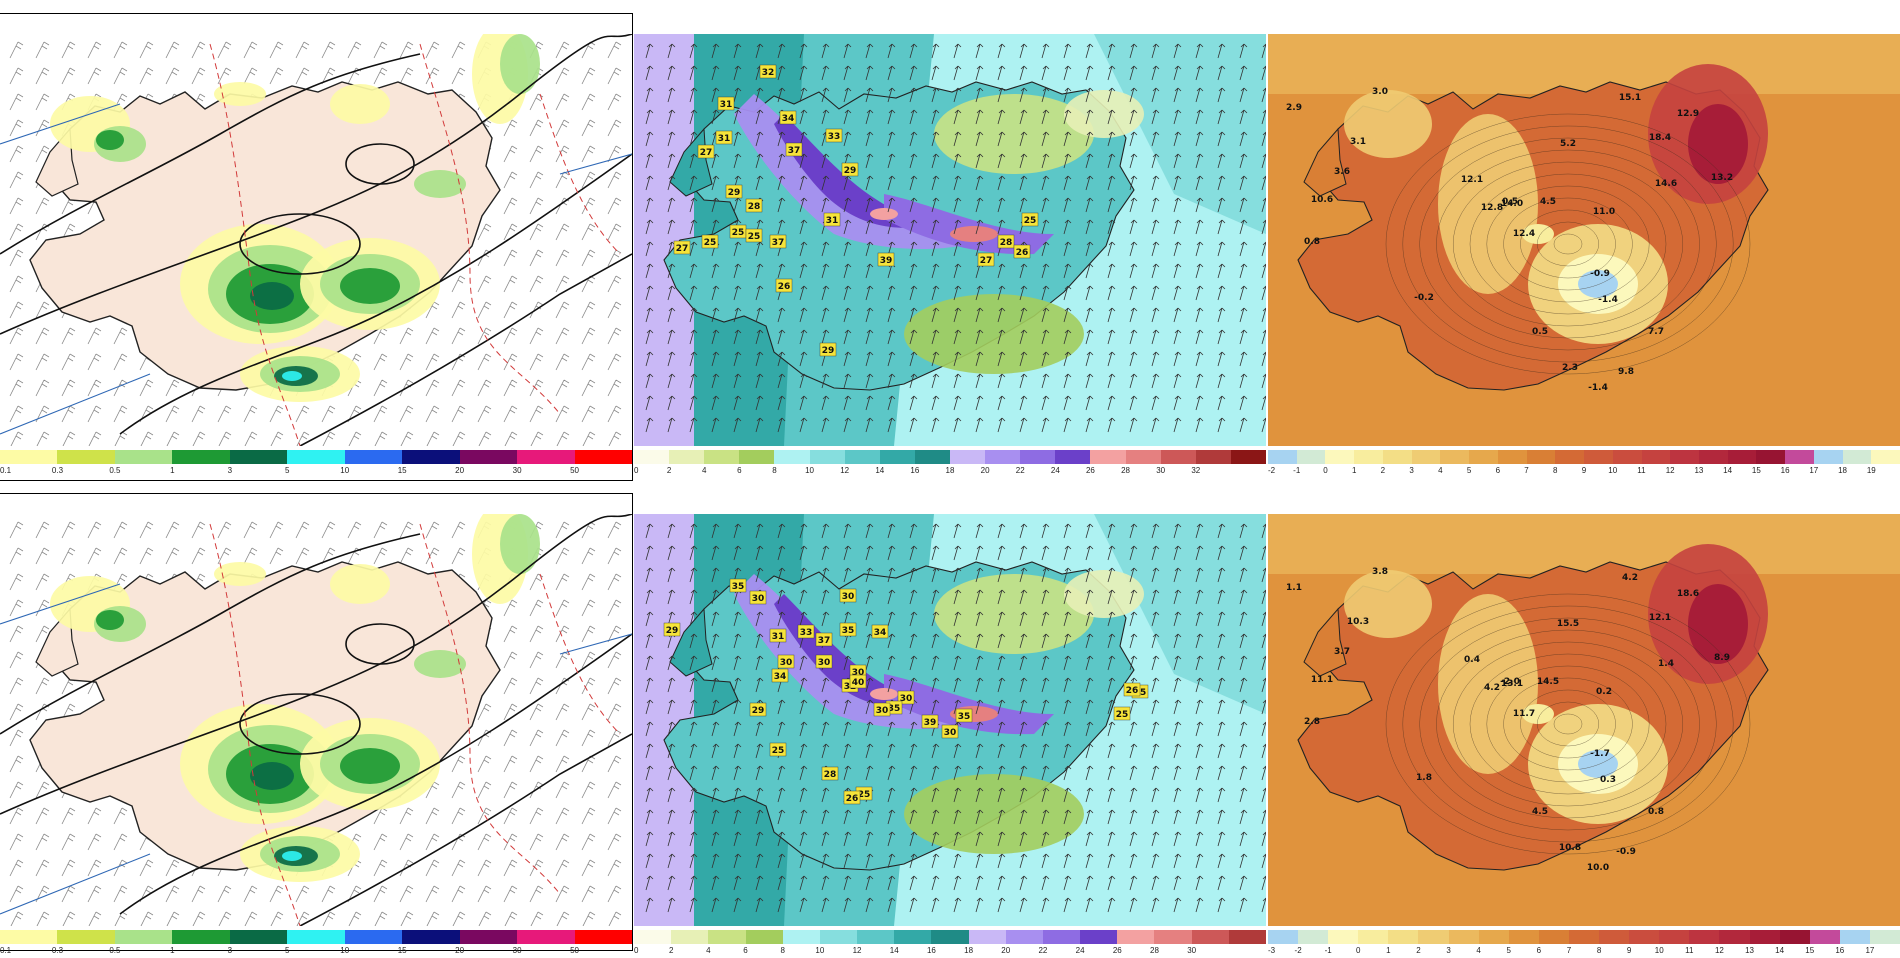 This screenshot has height=958, width=1900. Describe the element at coordinates (1780, 950) in the screenshot. I see `colorbar-tick: 14` at that location.